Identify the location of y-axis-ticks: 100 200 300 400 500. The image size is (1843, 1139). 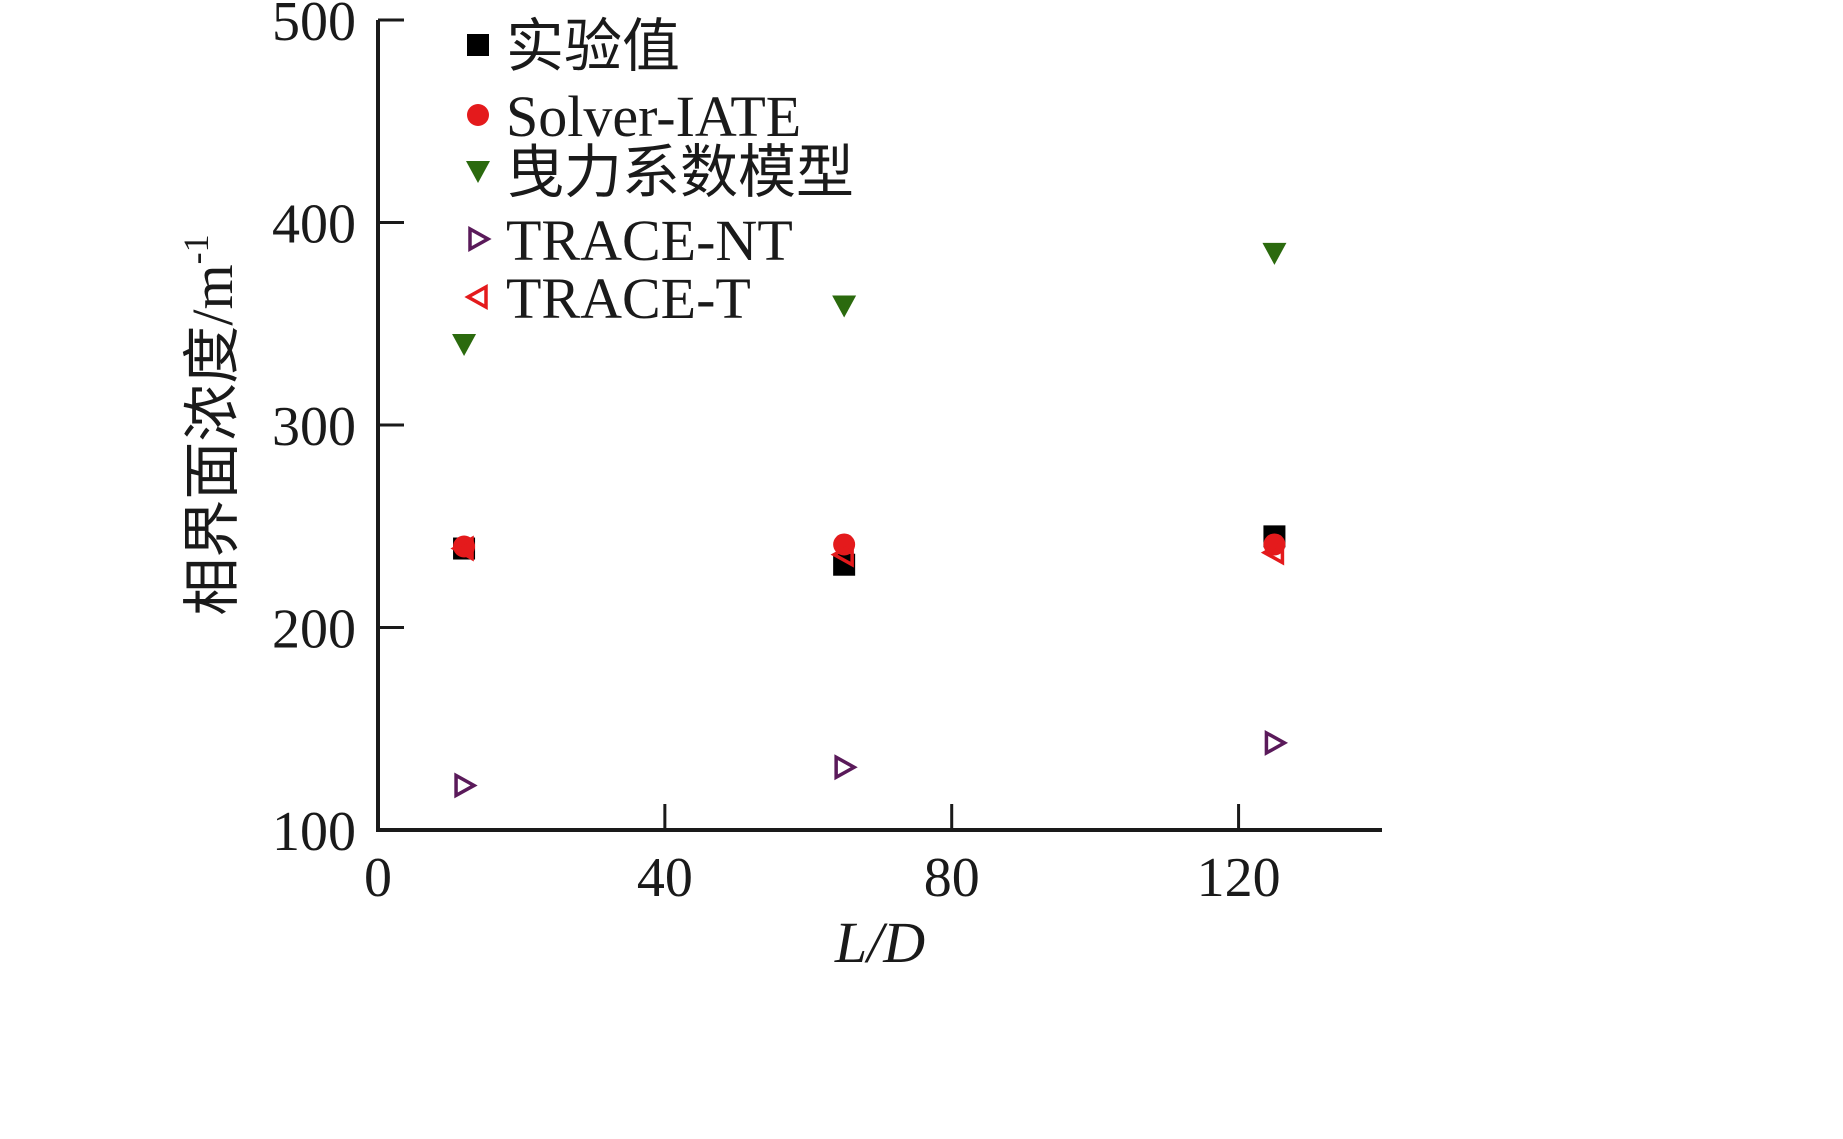
(338, 431).